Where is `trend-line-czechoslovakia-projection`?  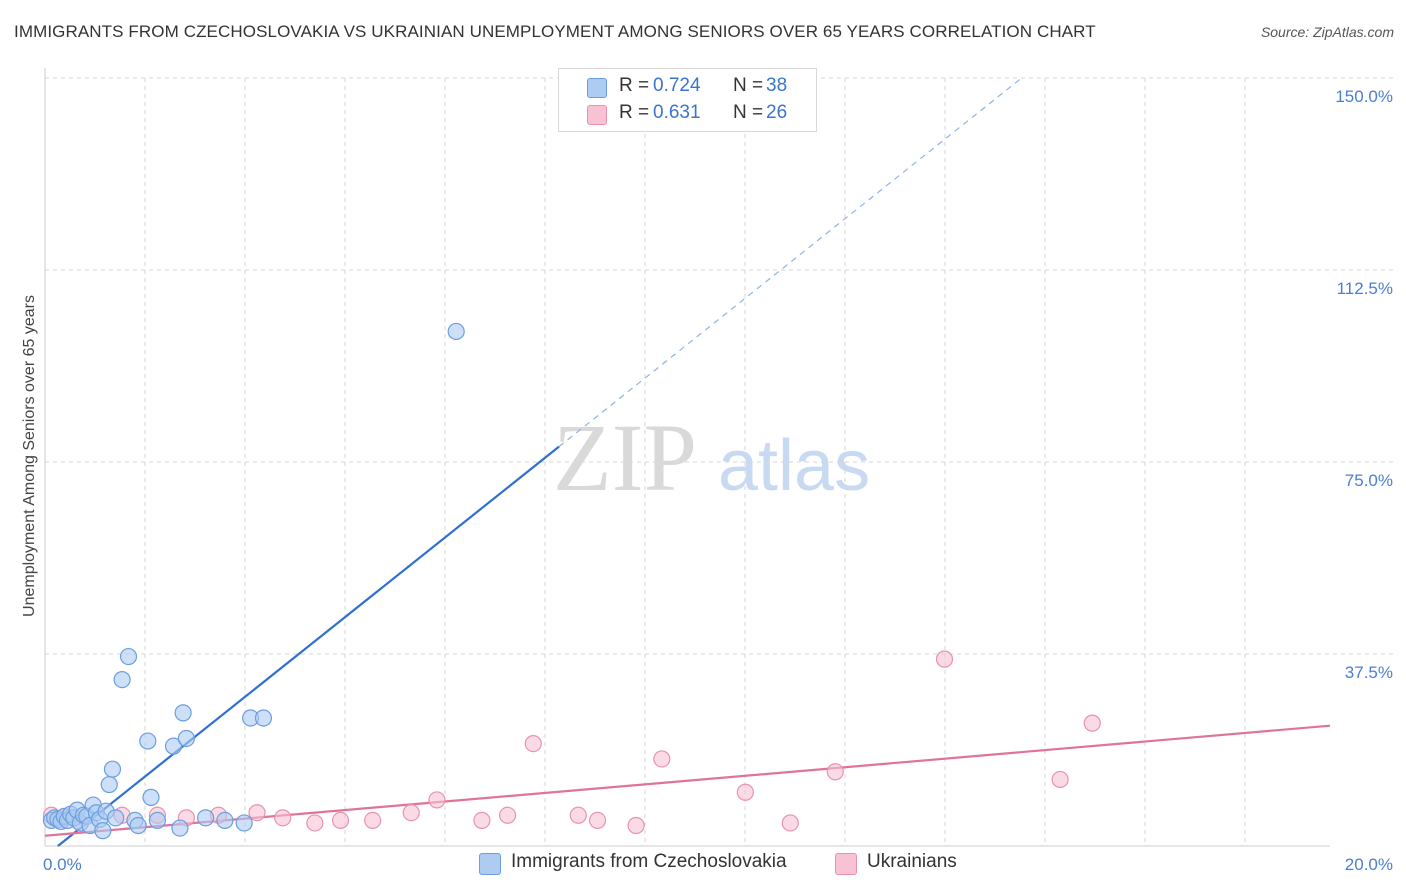 trend-line-czechoslovakia-projection is located at coordinates (790, 262).